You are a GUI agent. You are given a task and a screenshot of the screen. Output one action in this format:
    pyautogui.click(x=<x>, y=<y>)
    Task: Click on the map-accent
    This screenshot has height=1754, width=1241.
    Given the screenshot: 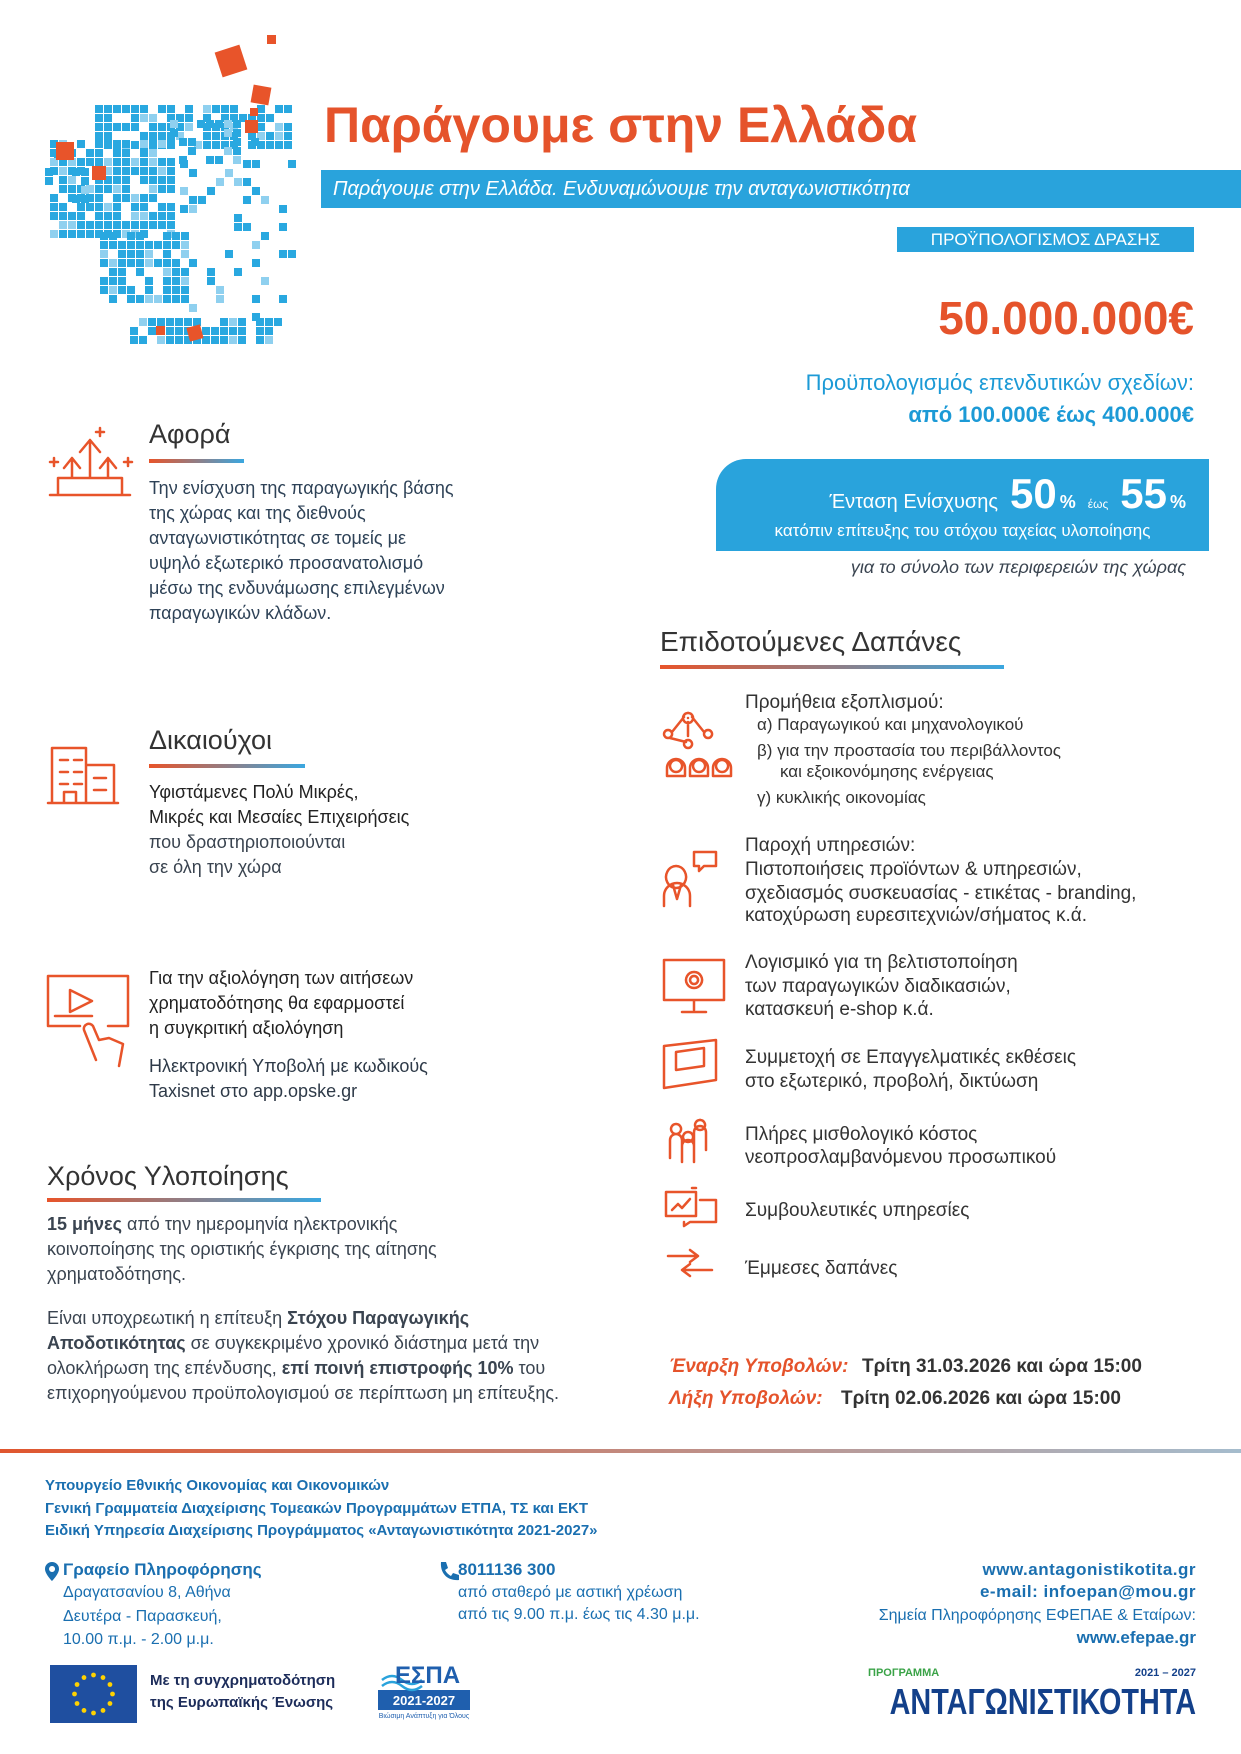 What is the action you would take?
    pyautogui.click(x=261, y=95)
    